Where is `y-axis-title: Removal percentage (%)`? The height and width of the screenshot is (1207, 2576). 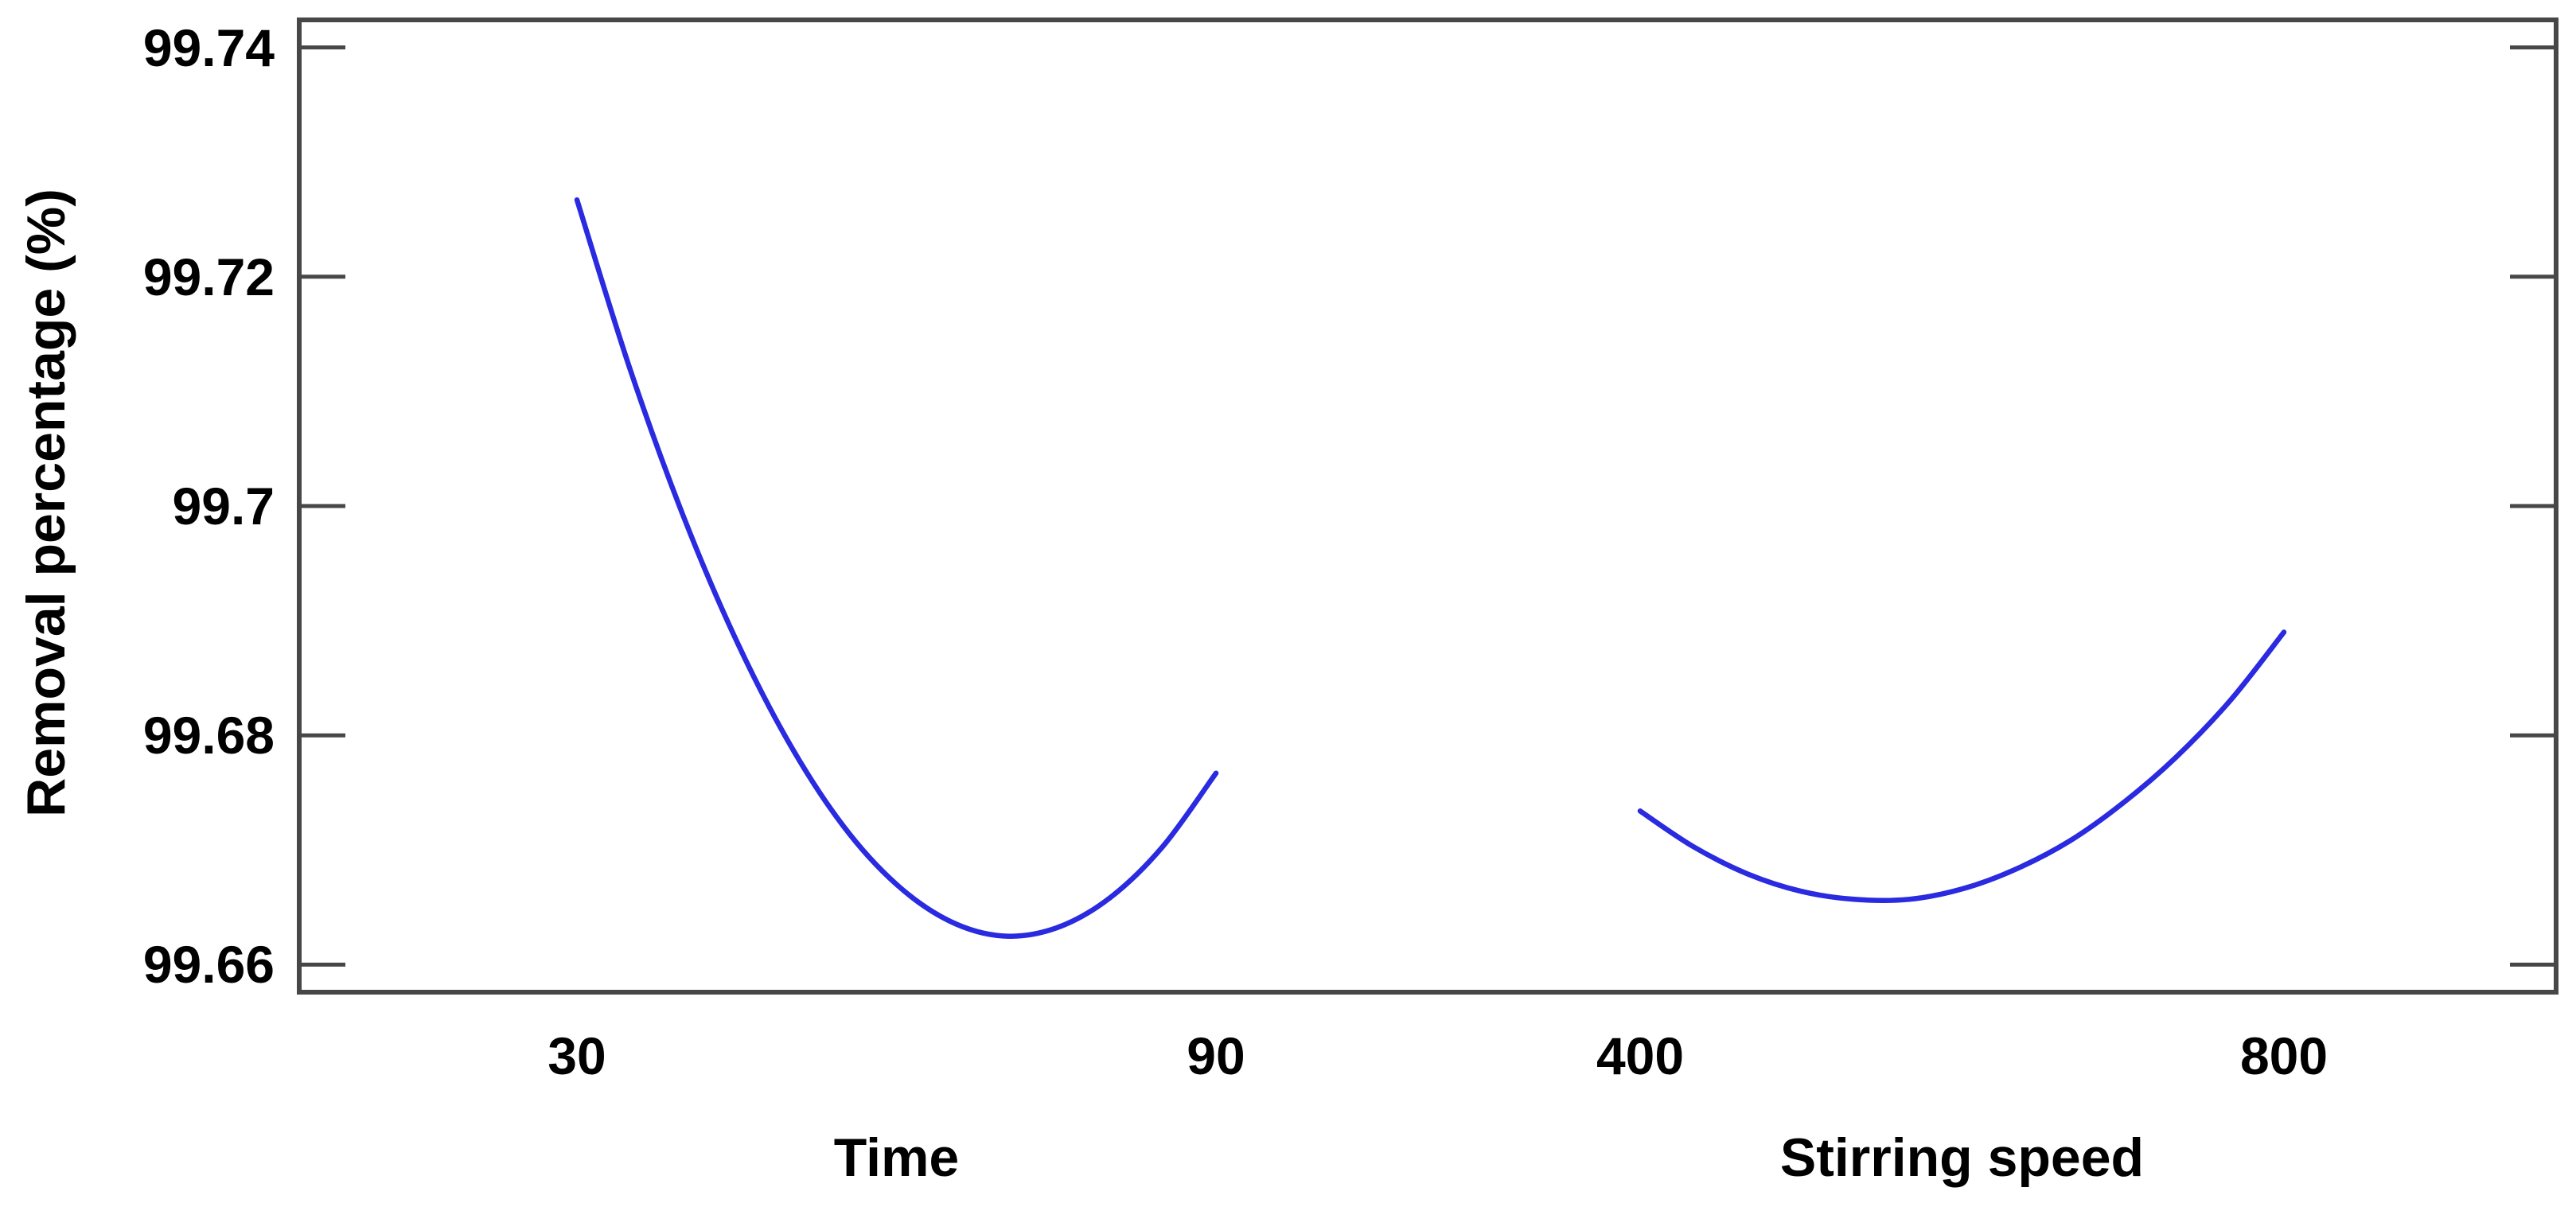 y-axis-title: Removal percentage (%) is located at coordinates (46, 503).